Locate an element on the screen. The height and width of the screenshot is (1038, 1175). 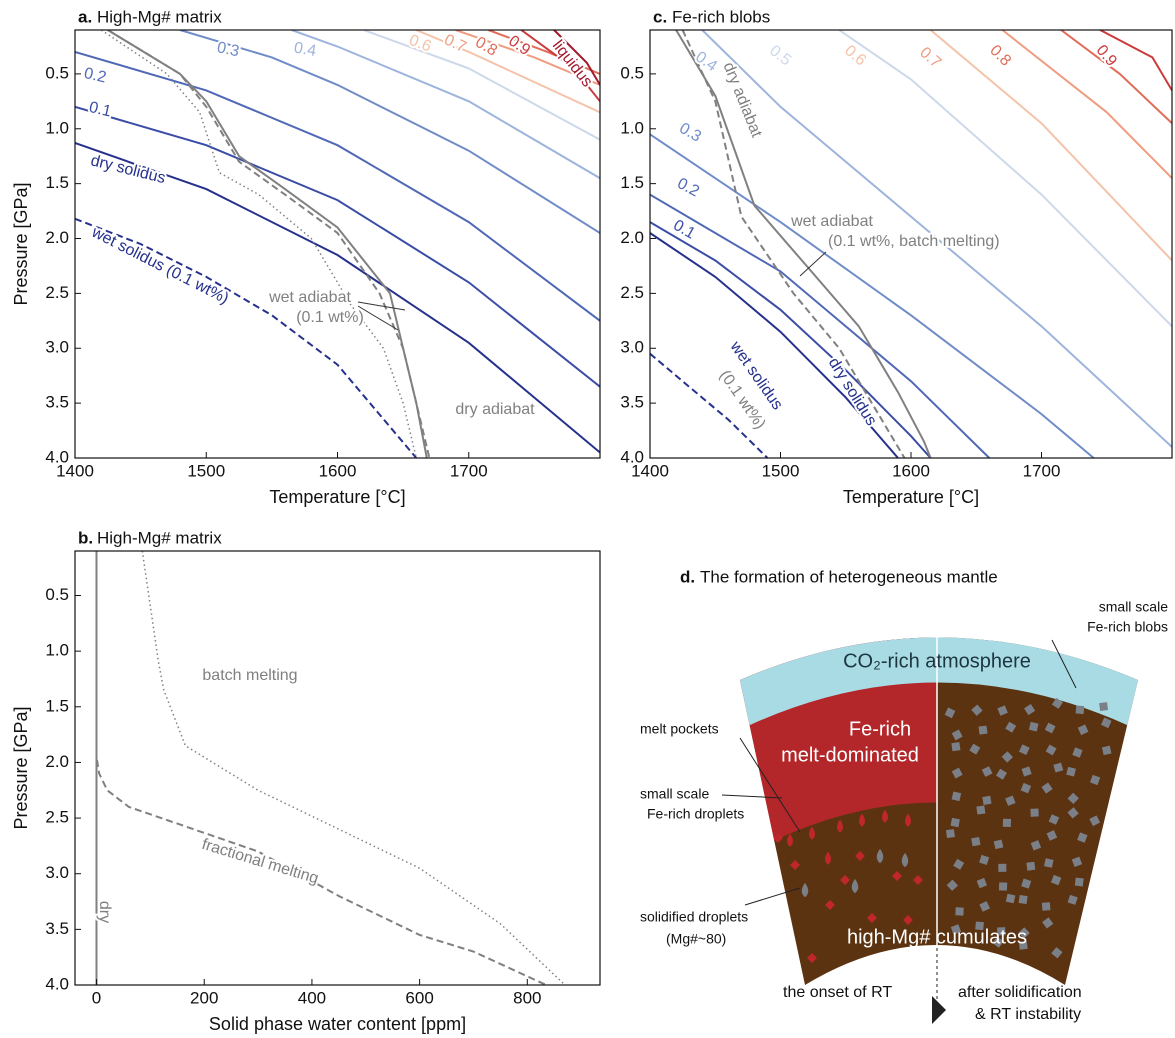
series-label: 0.6 is located at coordinates (855, 55).